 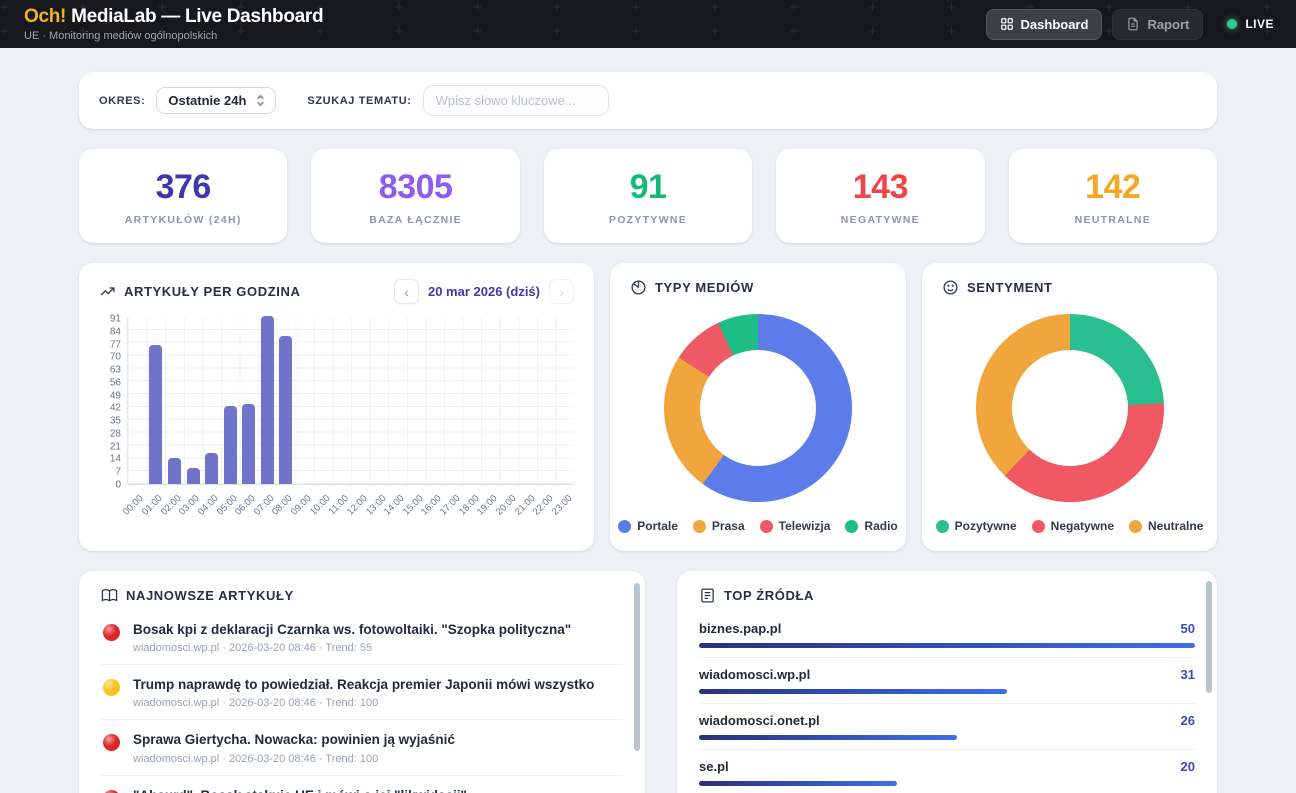 I want to click on x-tick: 22:00, so click(x=543, y=505).